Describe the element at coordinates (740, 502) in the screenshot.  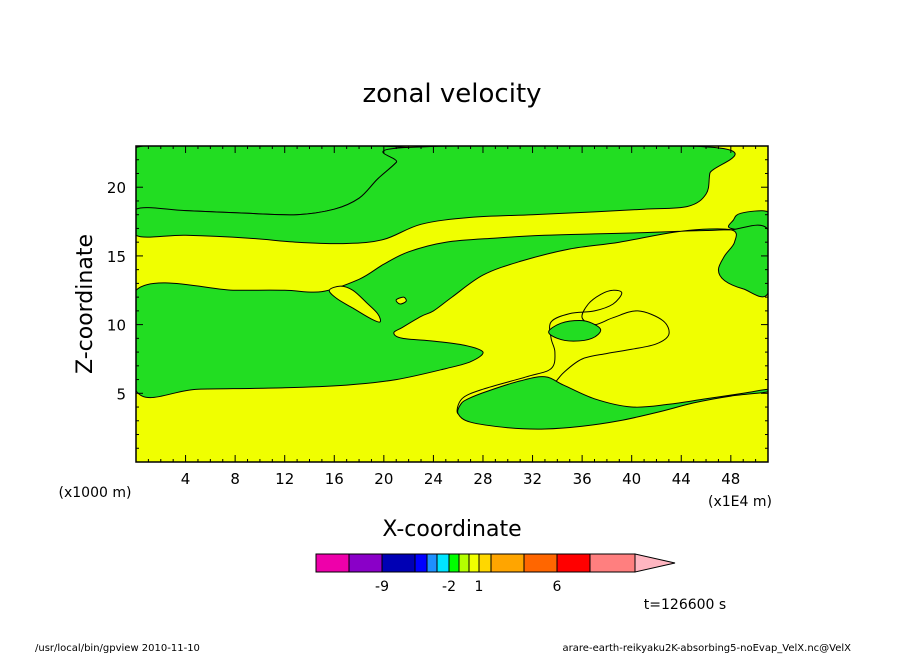
I see `x-unit-label: (x1E4 m)` at that location.